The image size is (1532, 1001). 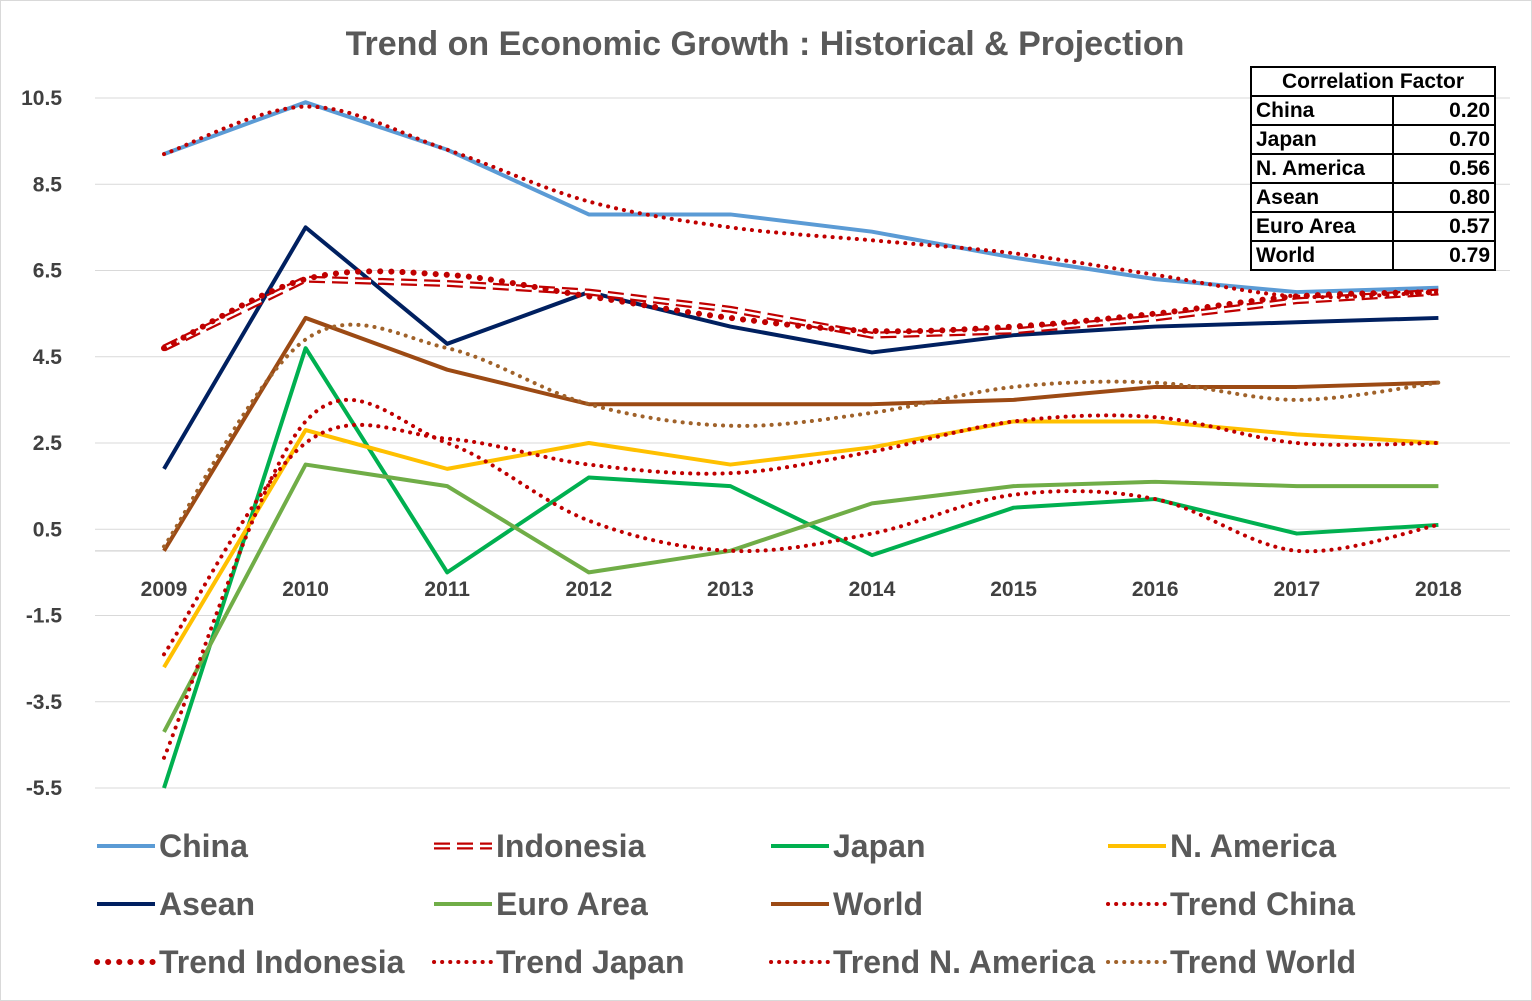 What do you see at coordinates (1444, 255) in the screenshot?
I see `correlation-value: 0.79` at bounding box center [1444, 255].